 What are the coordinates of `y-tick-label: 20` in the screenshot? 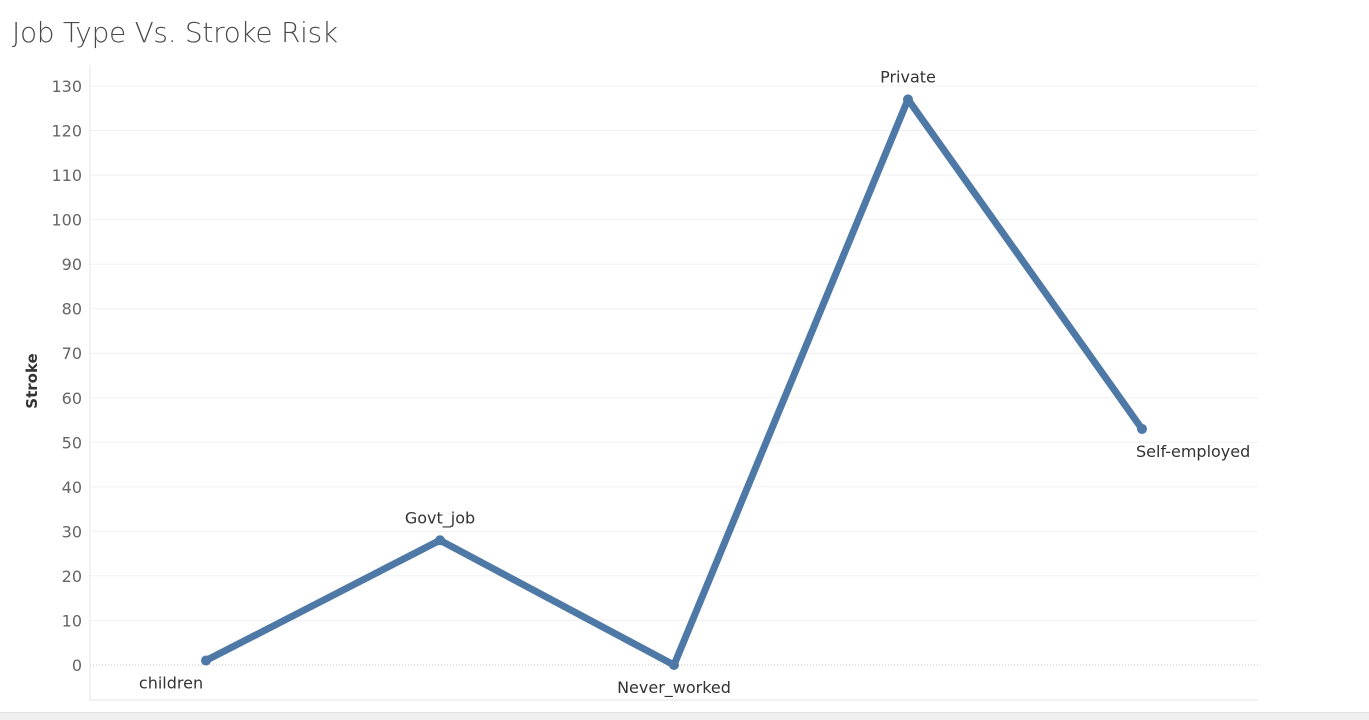 It's located at (72, 576).